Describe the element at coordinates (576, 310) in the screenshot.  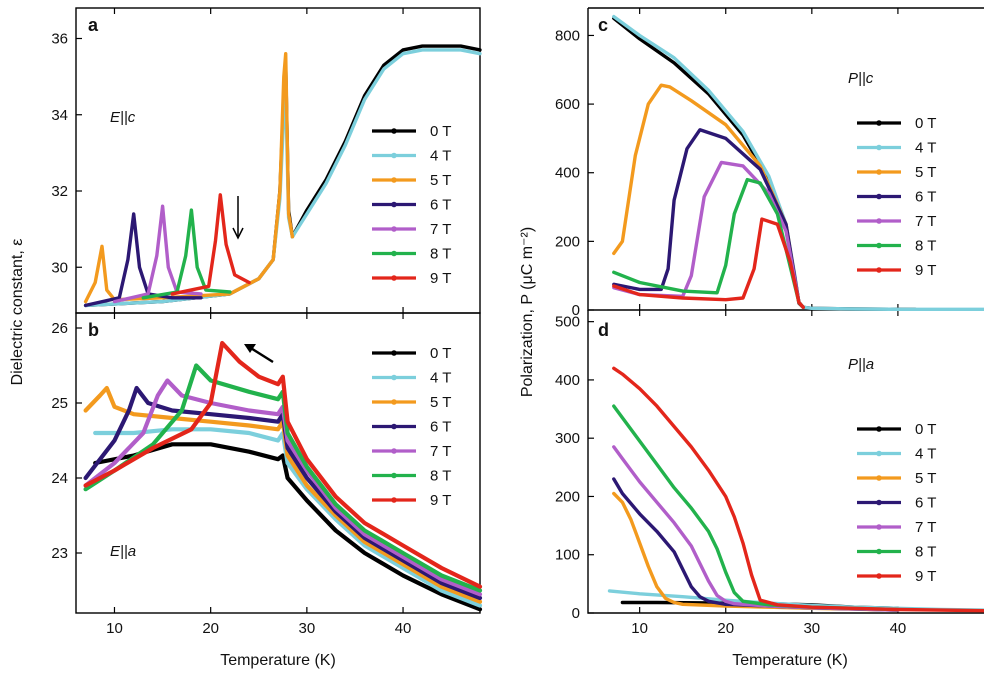
I see `panel-c-ytick-label: 0` at that location.